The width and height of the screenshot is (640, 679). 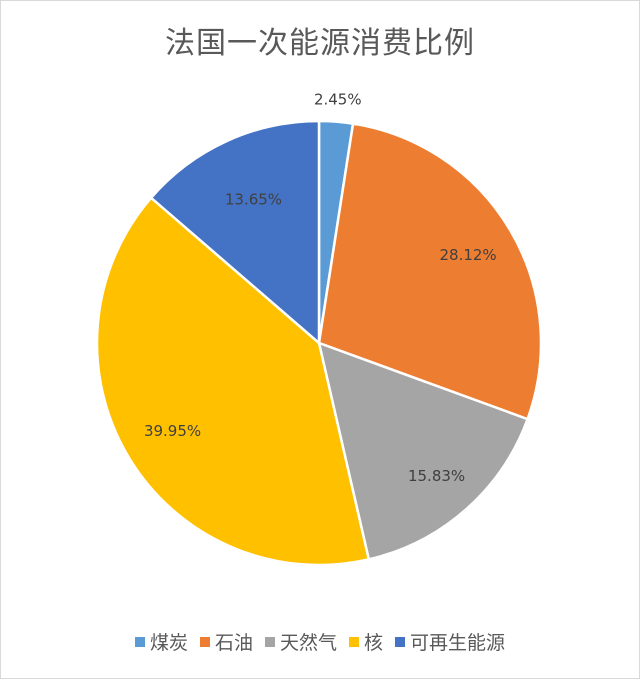 I want to click on data-label-3: 15.83%, so click(x=436, y=476).